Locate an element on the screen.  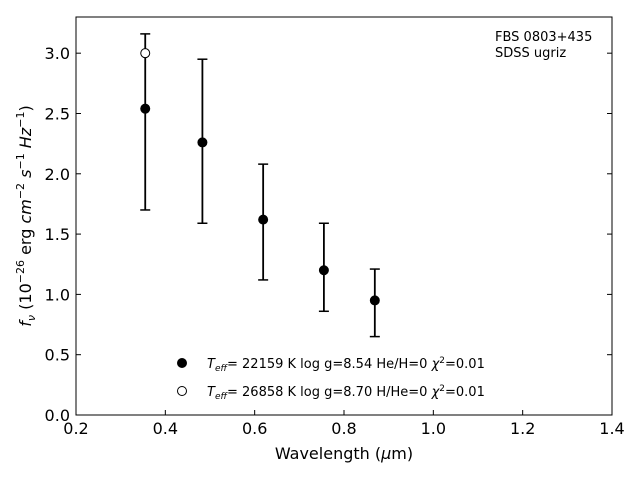
x-tick-label: 0.2 is located at coordinates (75, 428).